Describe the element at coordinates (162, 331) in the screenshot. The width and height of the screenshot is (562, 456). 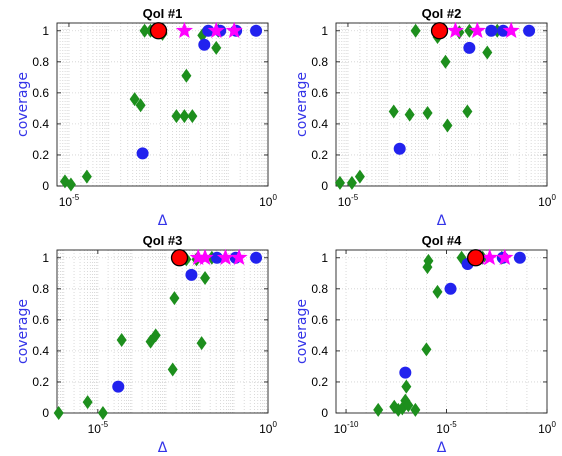
I see `grid` at that location.